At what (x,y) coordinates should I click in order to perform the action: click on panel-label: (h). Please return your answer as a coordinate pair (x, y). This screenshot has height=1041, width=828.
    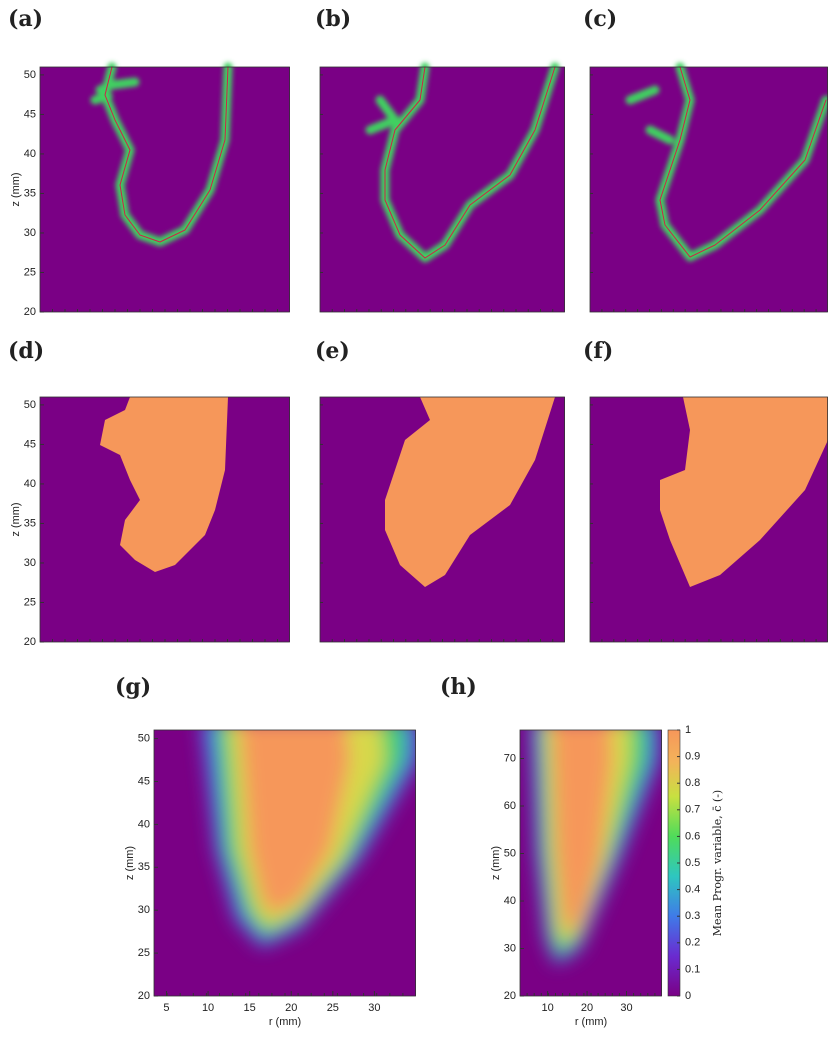
    Looking at the image, I should click on (458, 687).